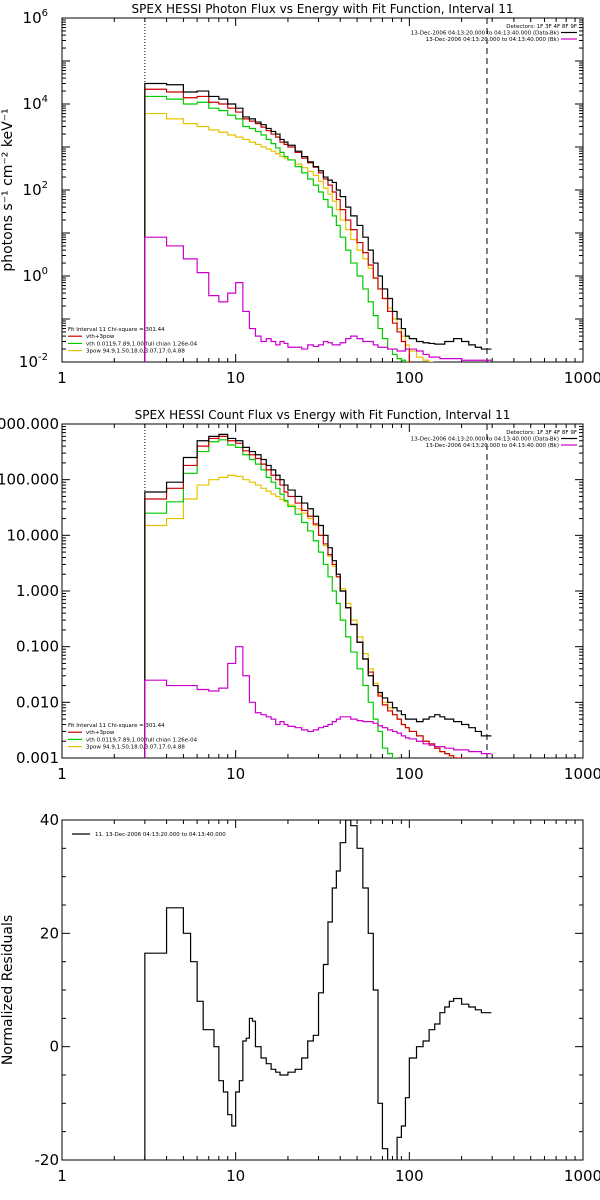  What do you see at coordinates (35, 103) in the screenshot?
I see `y-tick-label: 10⁴` at bounding box center [35, 103].